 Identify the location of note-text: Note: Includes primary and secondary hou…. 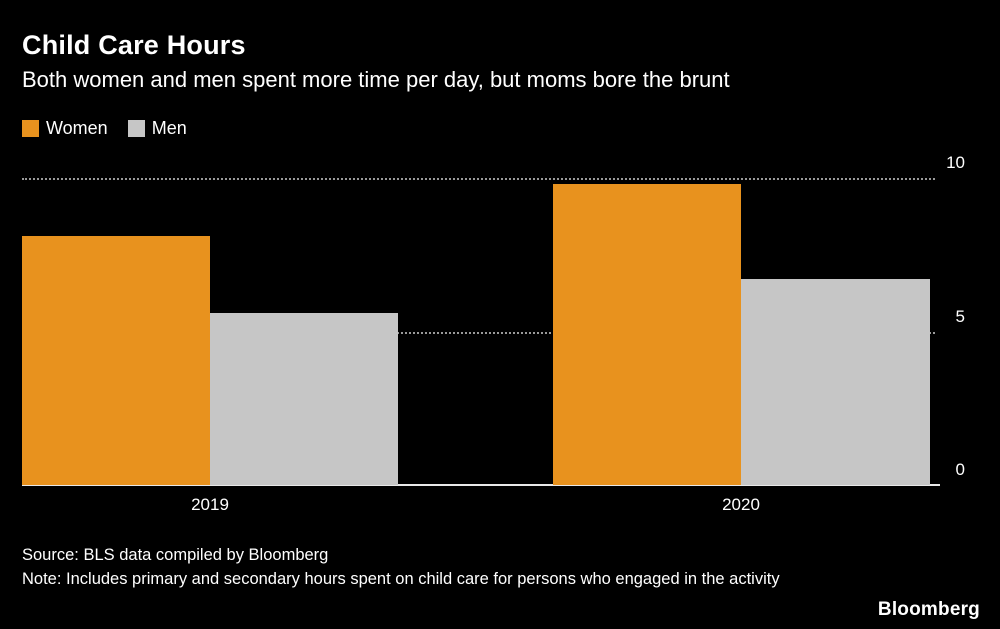
(401, 579).